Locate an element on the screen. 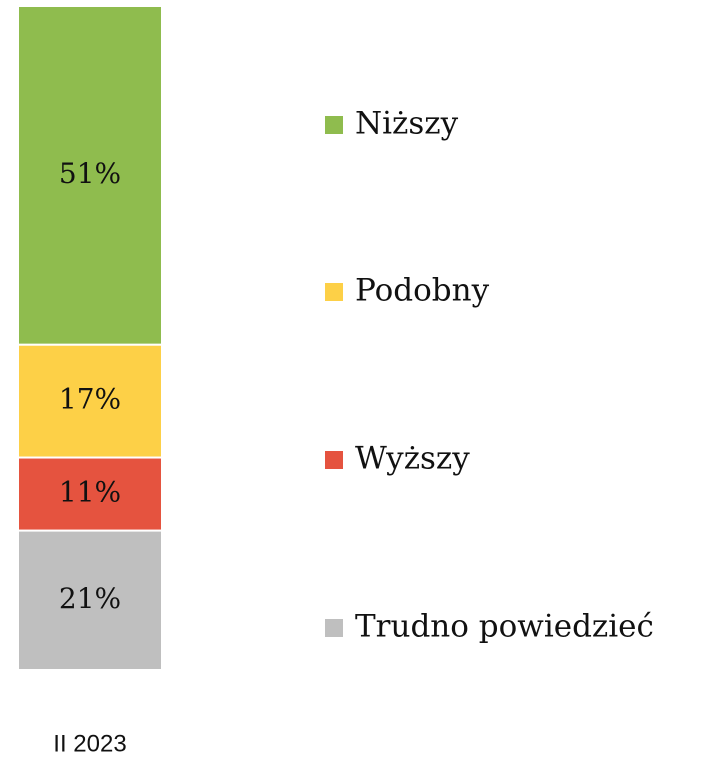 Image resolution: width=721 pixels, height=758 pixels. data-label: 17% is located at coordinates (90, 399).